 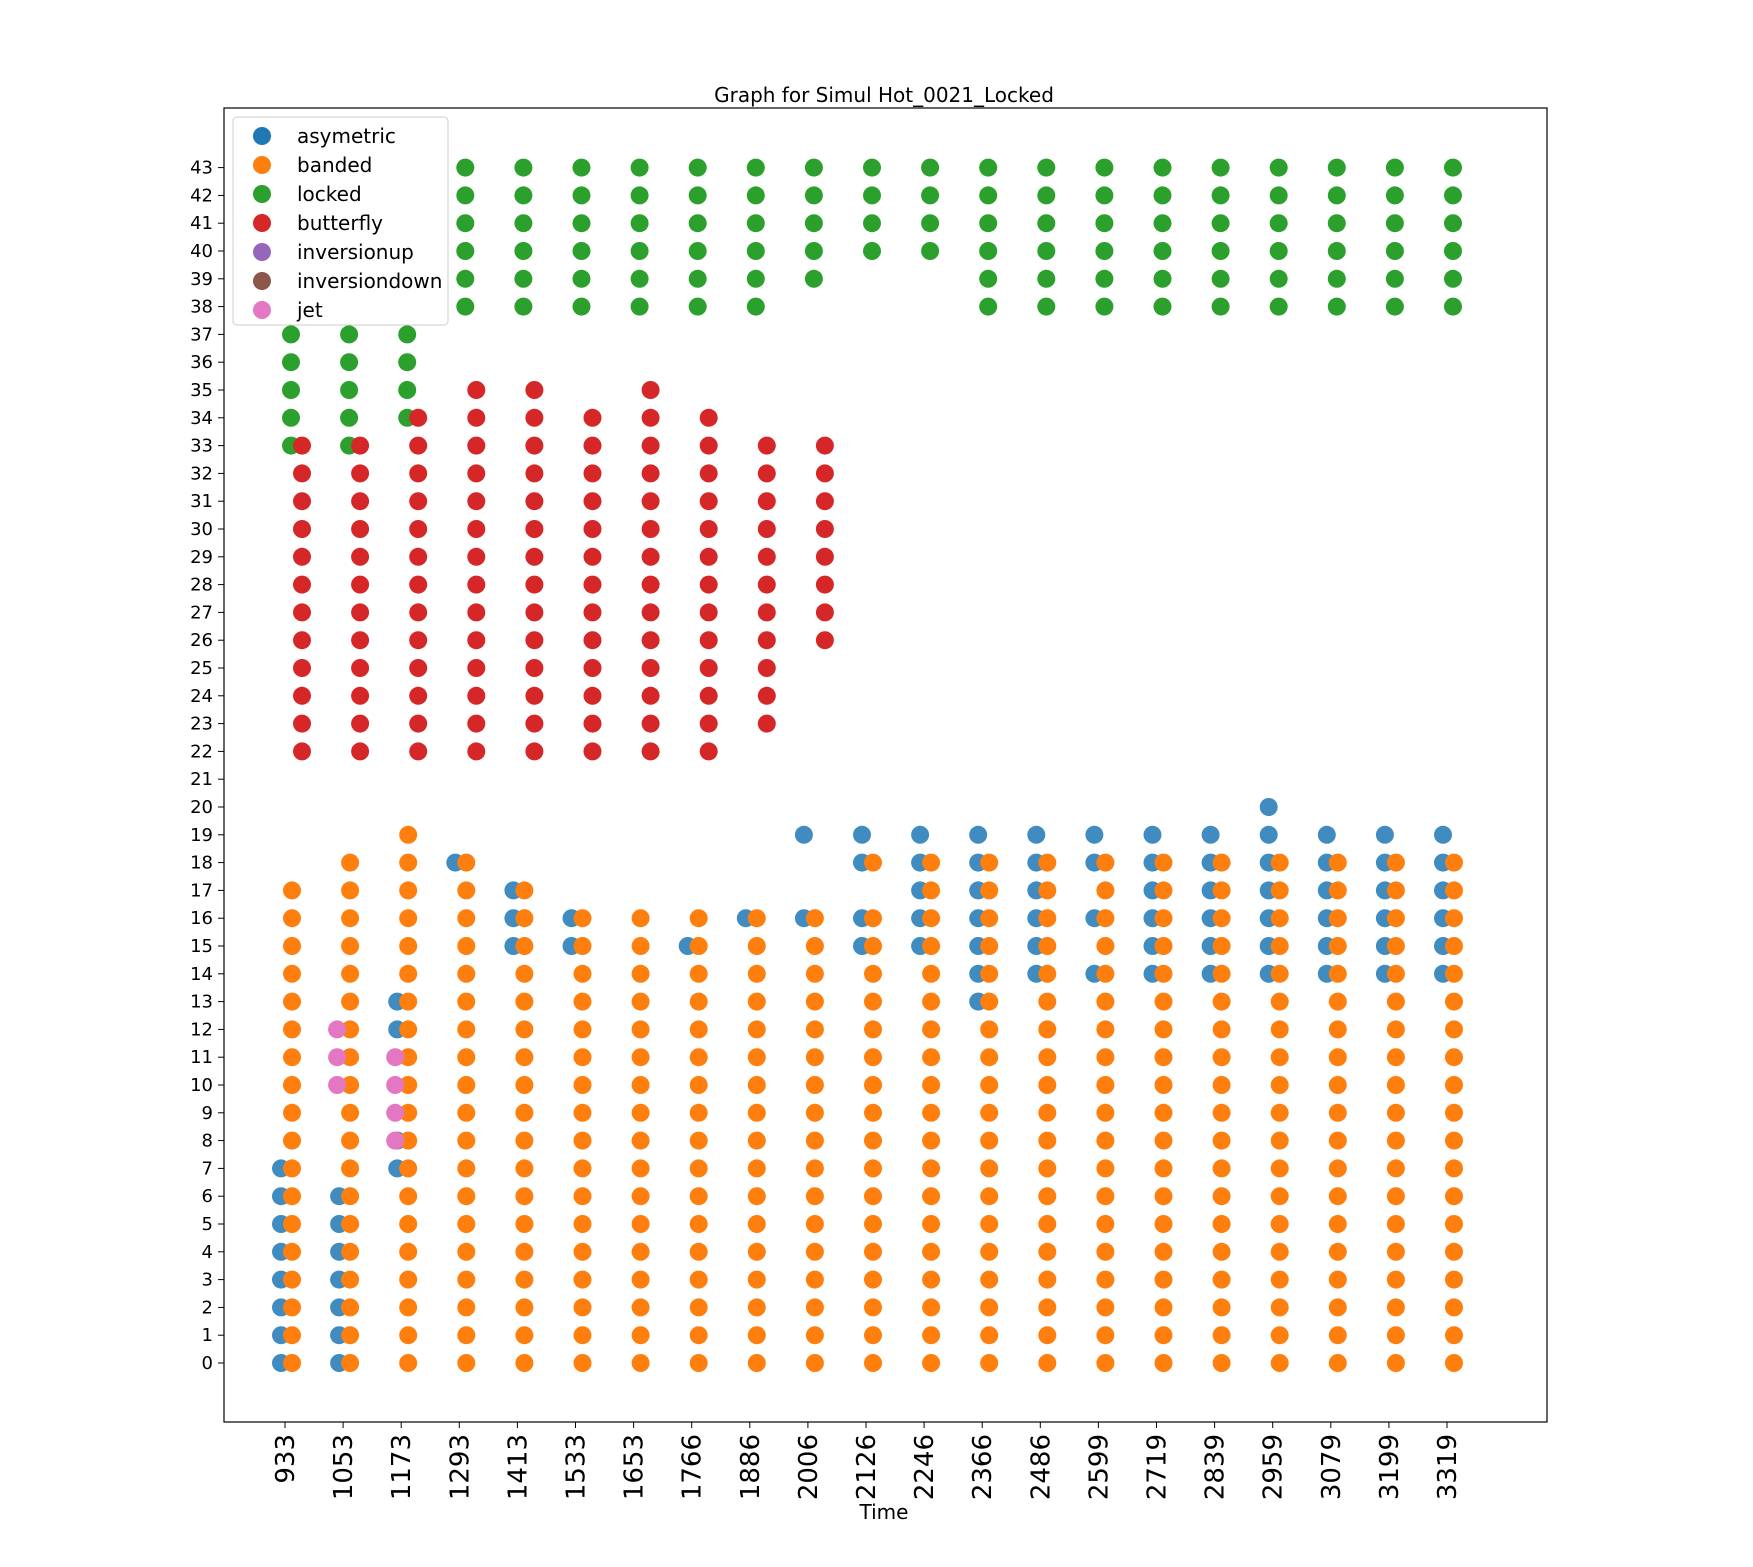 I want to click on legend-marker-jet, so click(x=262, y=310).